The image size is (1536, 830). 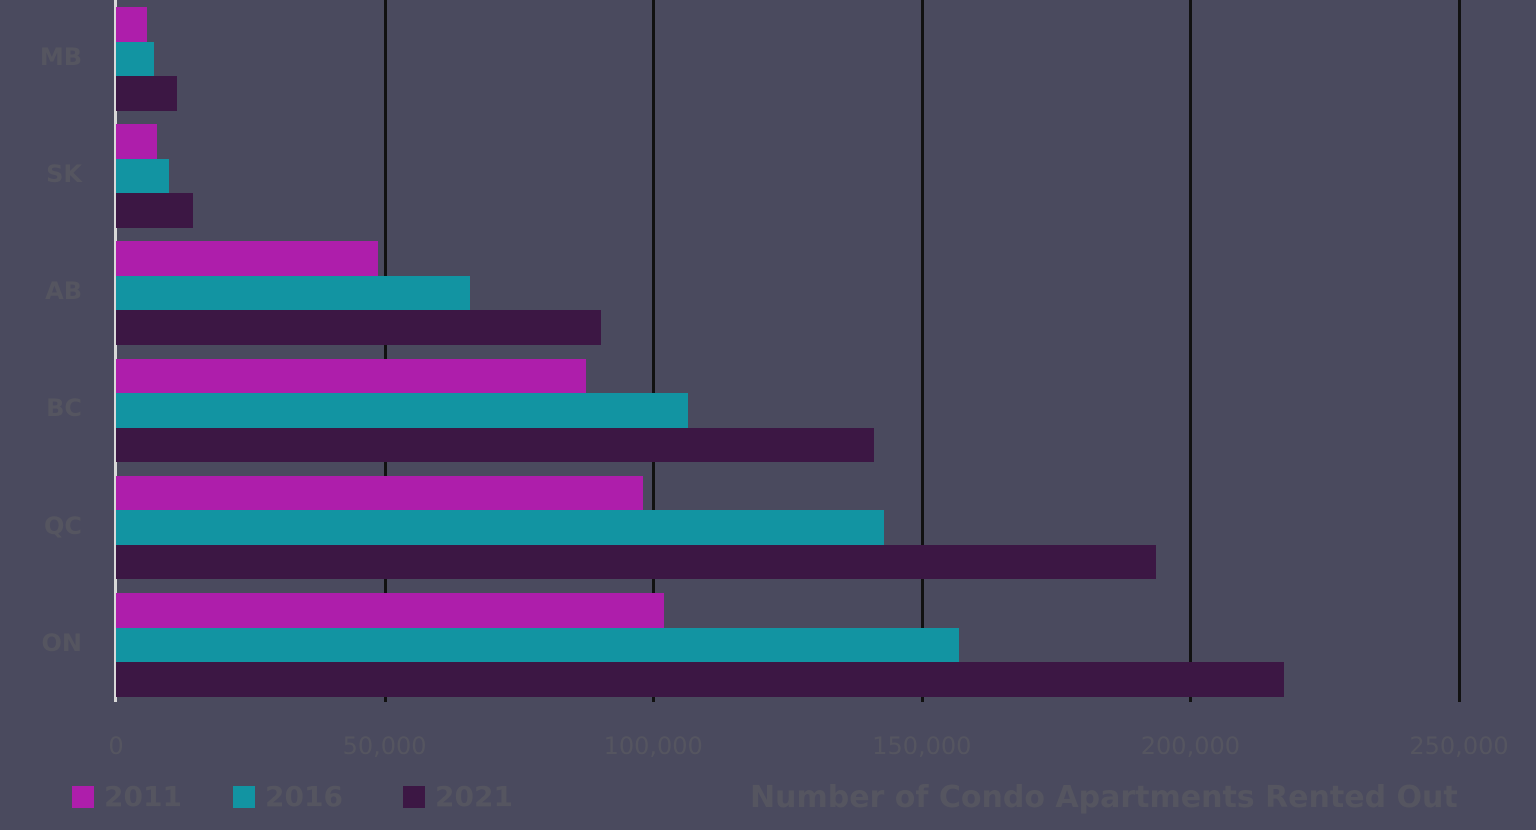 What do you see at coordinates (414, 796) in the screenshot?
I see `legend-swatch-2021` at bounding box center [414, 796].